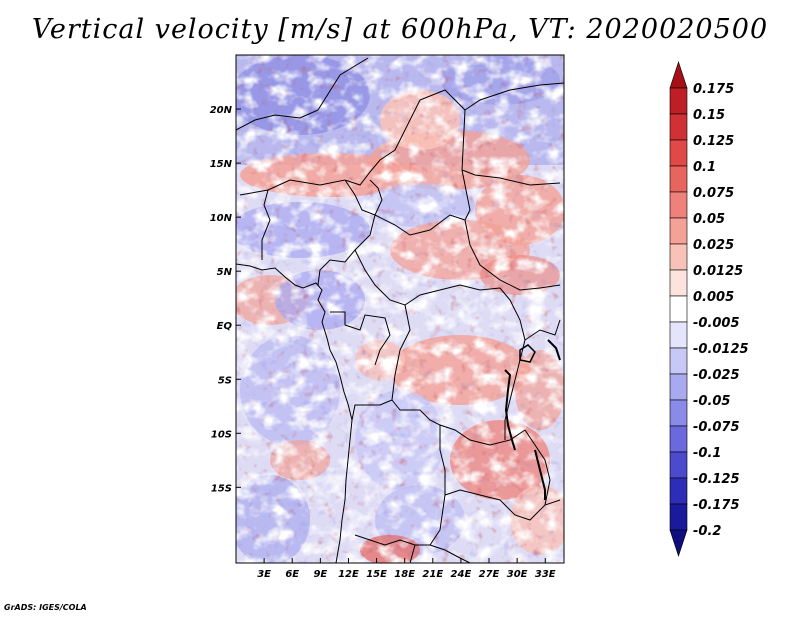 This screenshot has width=800, height=618. Describe the element at coordinates (264, 574) in the screenshot. I see `x-tick-label: 3E` at that location.